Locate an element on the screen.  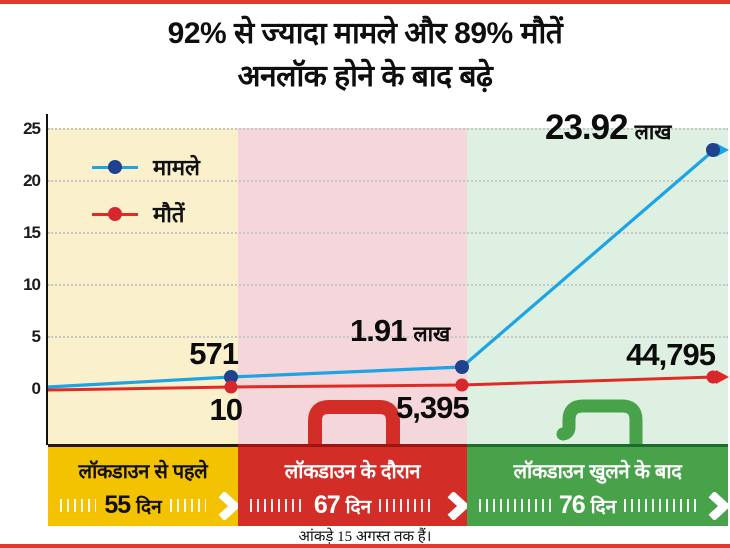
band-during-lockdown: लॉकडाउन के दौरान 67 दिन is located at coordinates (353, 485).